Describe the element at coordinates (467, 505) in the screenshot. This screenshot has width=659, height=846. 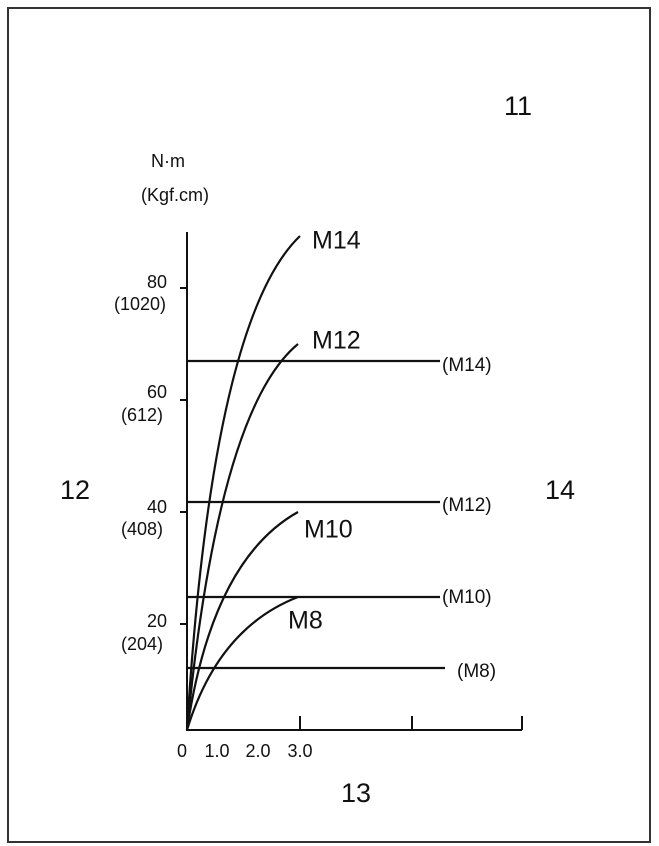
I see `limit-label: (M12)` at that location.